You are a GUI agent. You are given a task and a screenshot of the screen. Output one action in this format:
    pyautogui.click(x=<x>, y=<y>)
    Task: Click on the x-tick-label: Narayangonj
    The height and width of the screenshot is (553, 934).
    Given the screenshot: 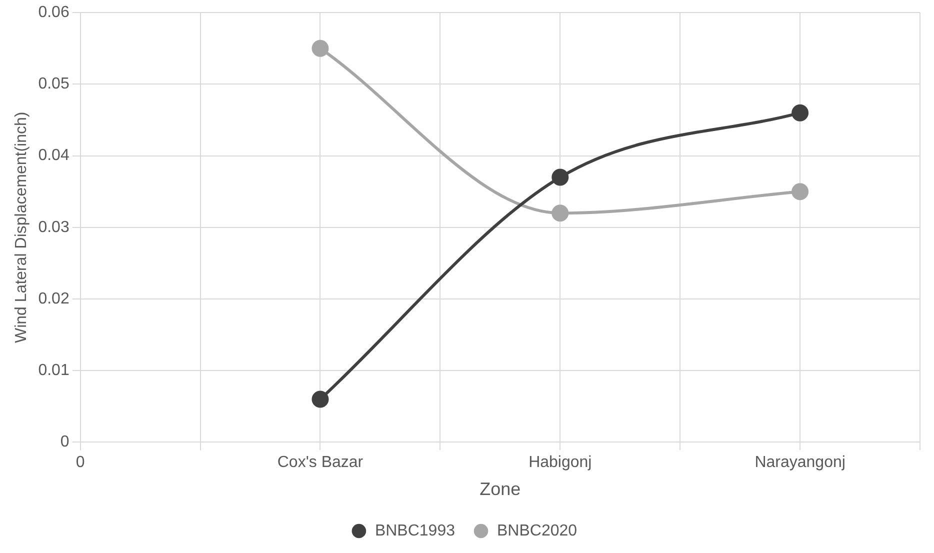 What is the action you would take?
    pyautogui.click(x=800, y=463)
    